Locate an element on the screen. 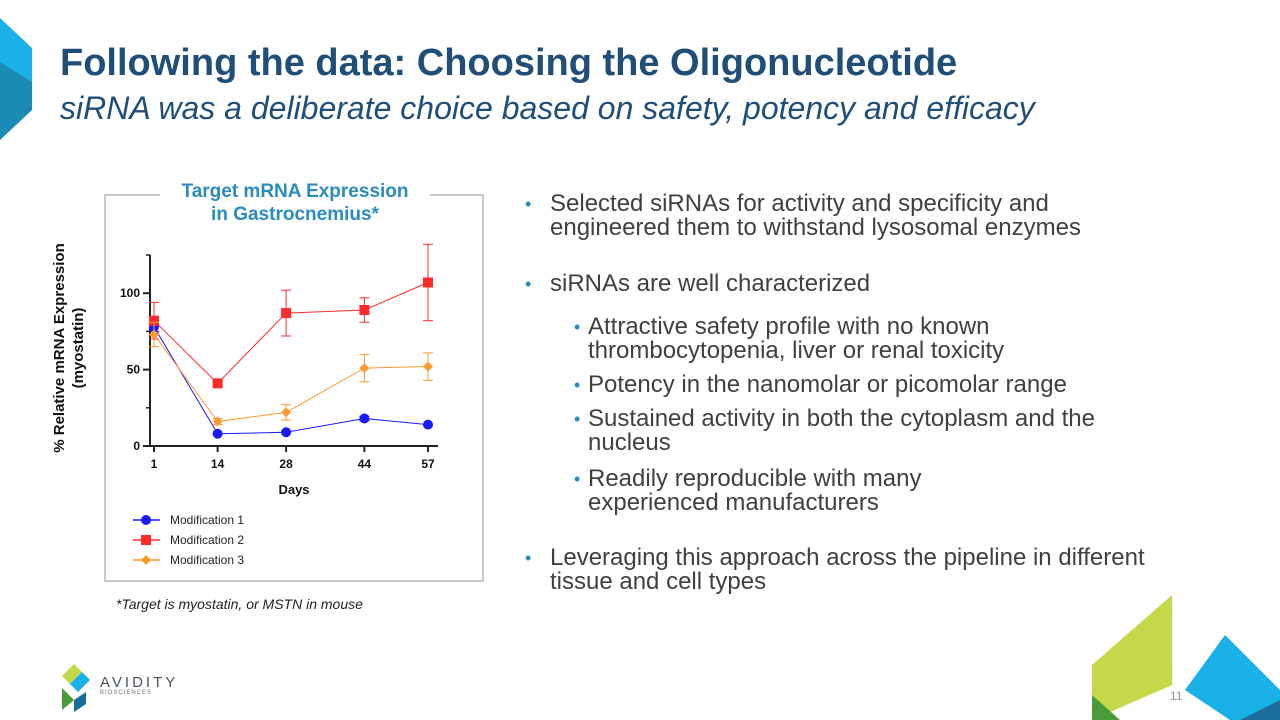  bottom-right-accent-shapes is located at coordinates (1186, 657).